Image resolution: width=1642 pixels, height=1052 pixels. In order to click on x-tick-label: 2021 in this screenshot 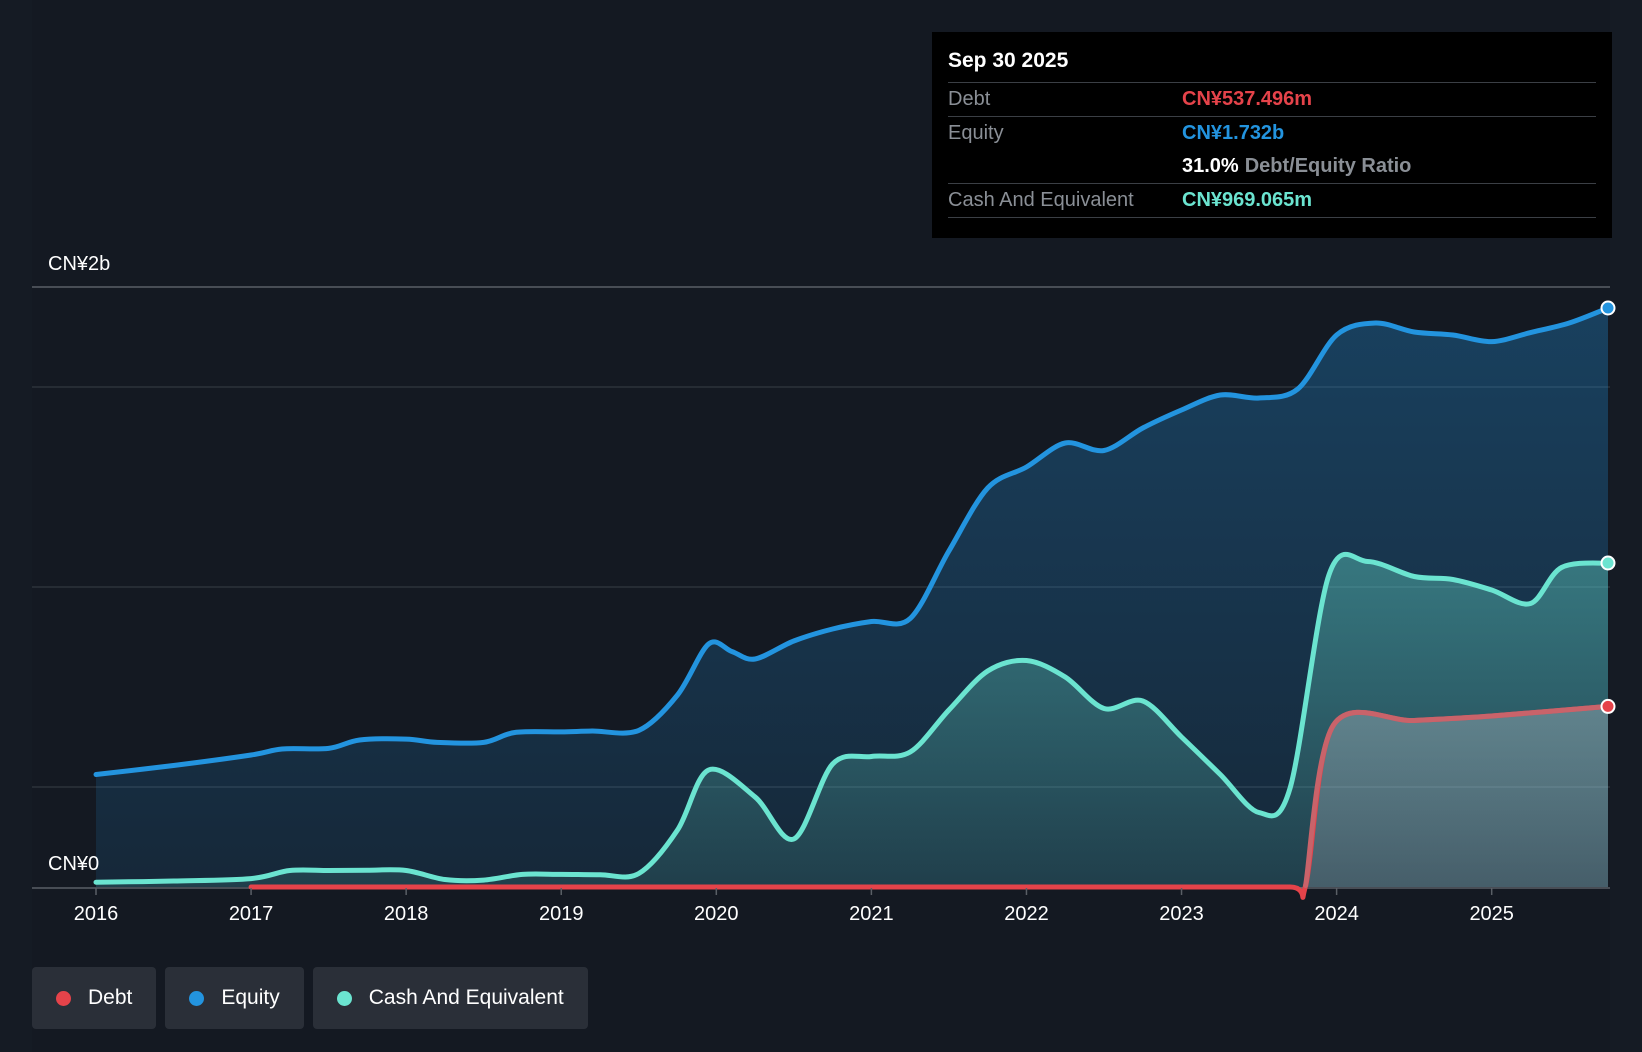, I will do `click(871, 914)`.